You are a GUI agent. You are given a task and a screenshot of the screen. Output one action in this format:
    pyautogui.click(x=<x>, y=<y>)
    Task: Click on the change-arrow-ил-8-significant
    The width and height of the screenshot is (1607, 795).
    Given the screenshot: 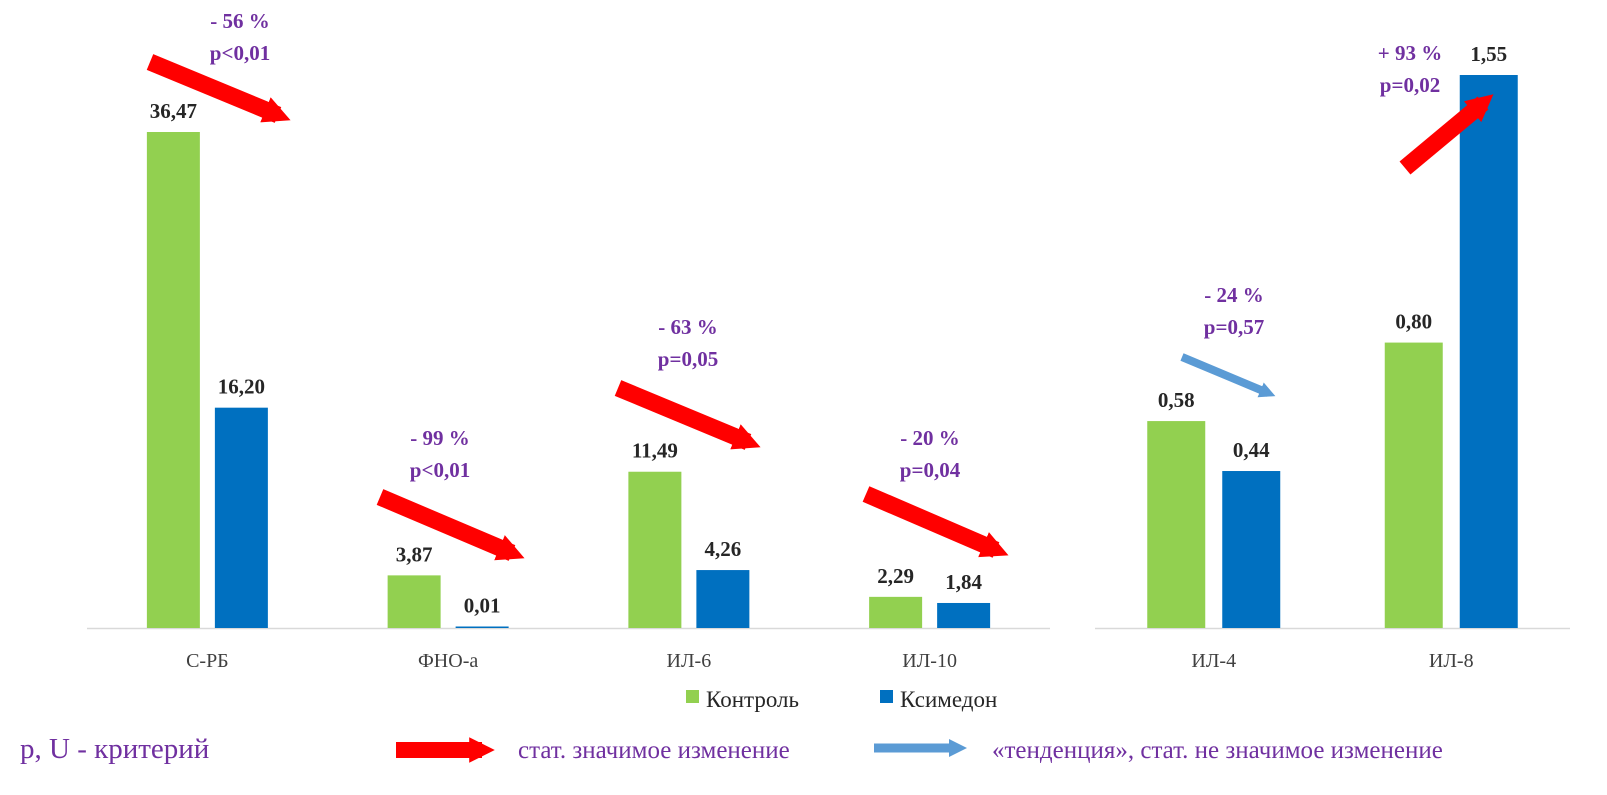 What is the action you would take?
    pyautogui.click(x=1446, y=134)
    